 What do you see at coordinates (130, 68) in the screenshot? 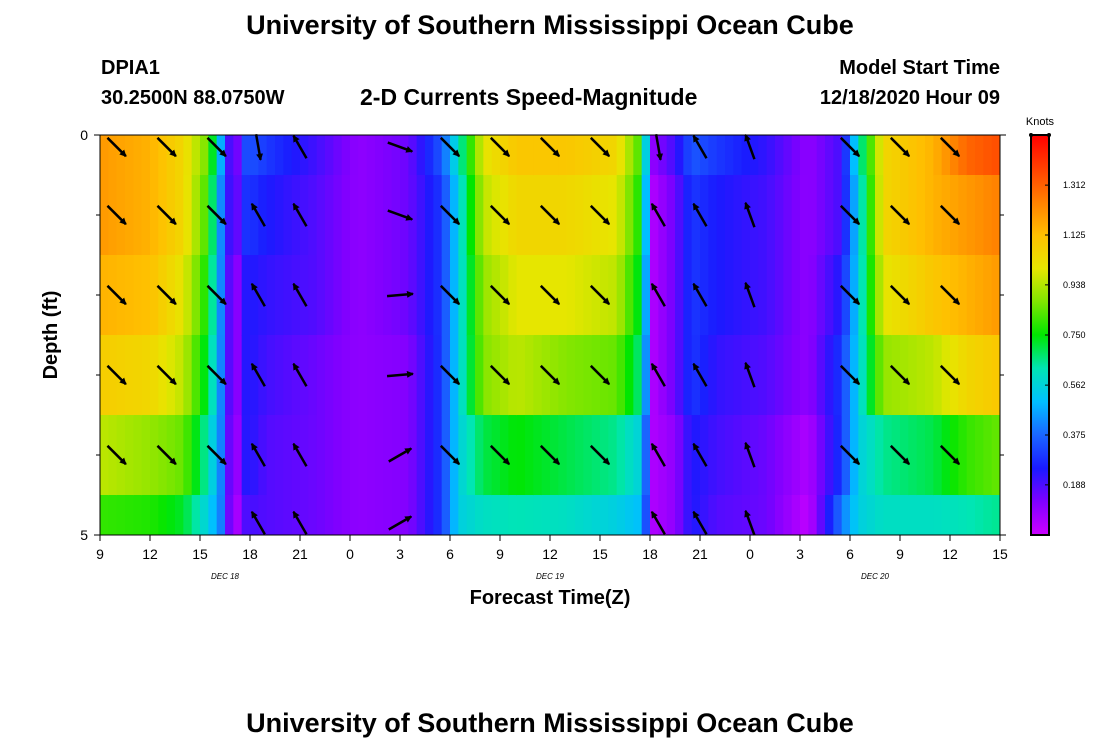
I see `station-id: DPIA1` at bounding box center [130, 68].